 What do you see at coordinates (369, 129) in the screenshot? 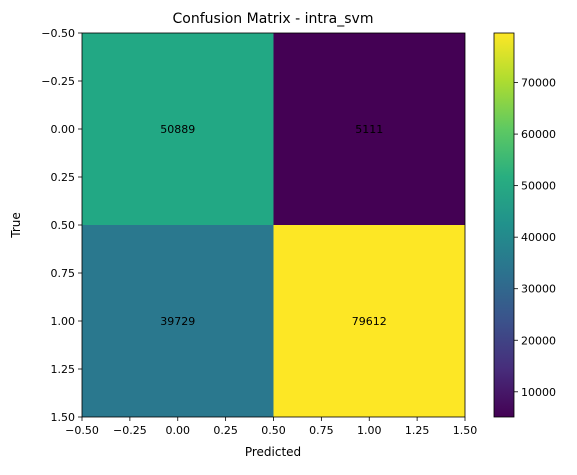
I see `cell-label-0-1: 5111` at bounding box center [369, 129].